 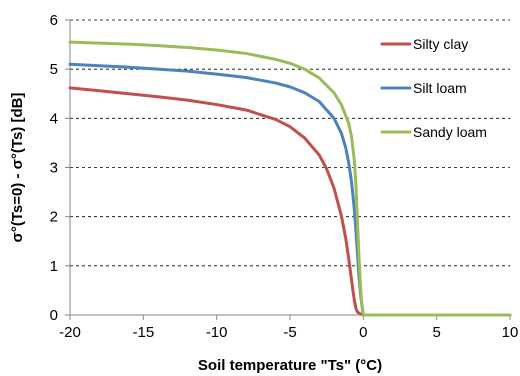 I want to click on x-axis-title: Soil temperature "Ts" (°C), so click(x=290, y=365).